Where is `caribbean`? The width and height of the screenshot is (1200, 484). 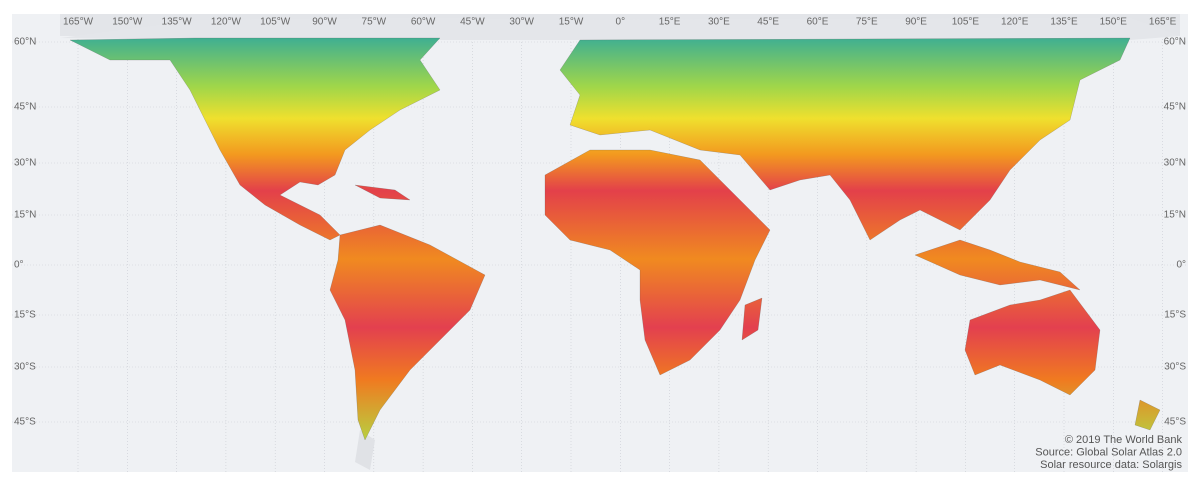 caribbean is located at coordinates (382, 192).